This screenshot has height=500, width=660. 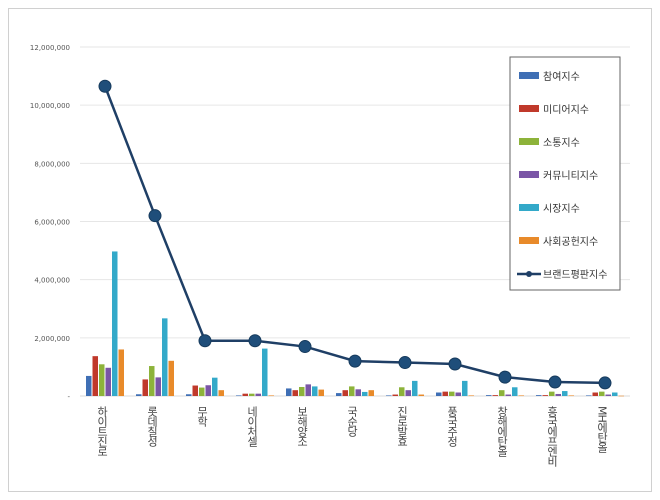 What do you see at coordinates (402, 426) in the screenshot?
I see `x-tick-label: 진로발효` at bounding box center [402, 426].